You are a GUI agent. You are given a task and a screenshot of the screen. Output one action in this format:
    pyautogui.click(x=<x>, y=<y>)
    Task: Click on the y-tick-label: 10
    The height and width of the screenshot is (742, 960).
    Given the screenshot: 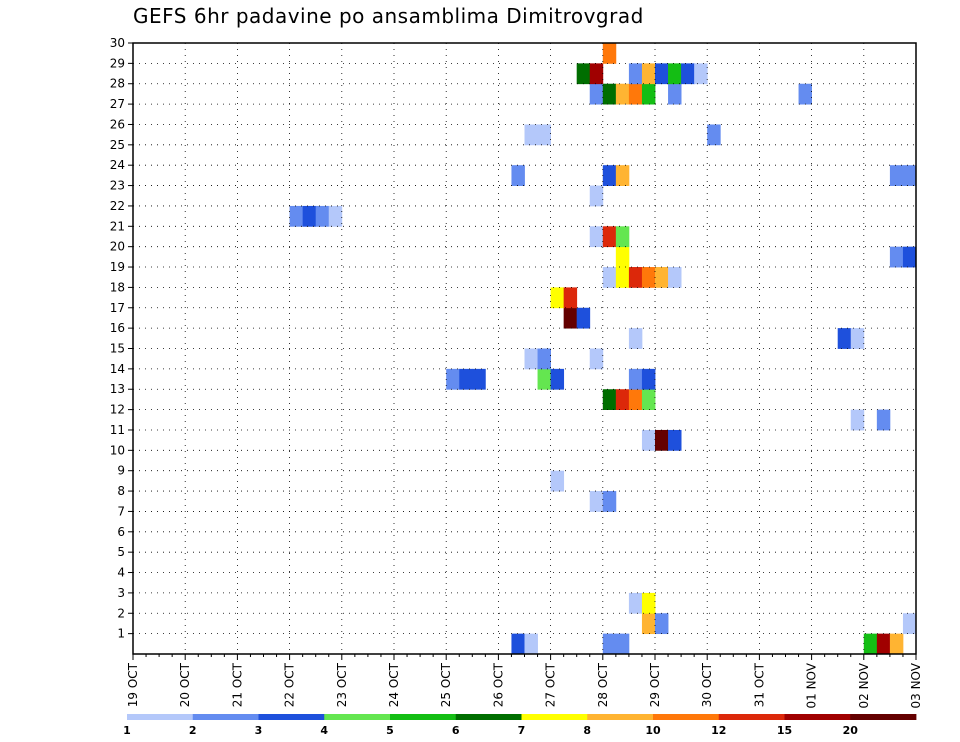 What is the action you would take?
    pyautogui.click(x=117, y=450)
    